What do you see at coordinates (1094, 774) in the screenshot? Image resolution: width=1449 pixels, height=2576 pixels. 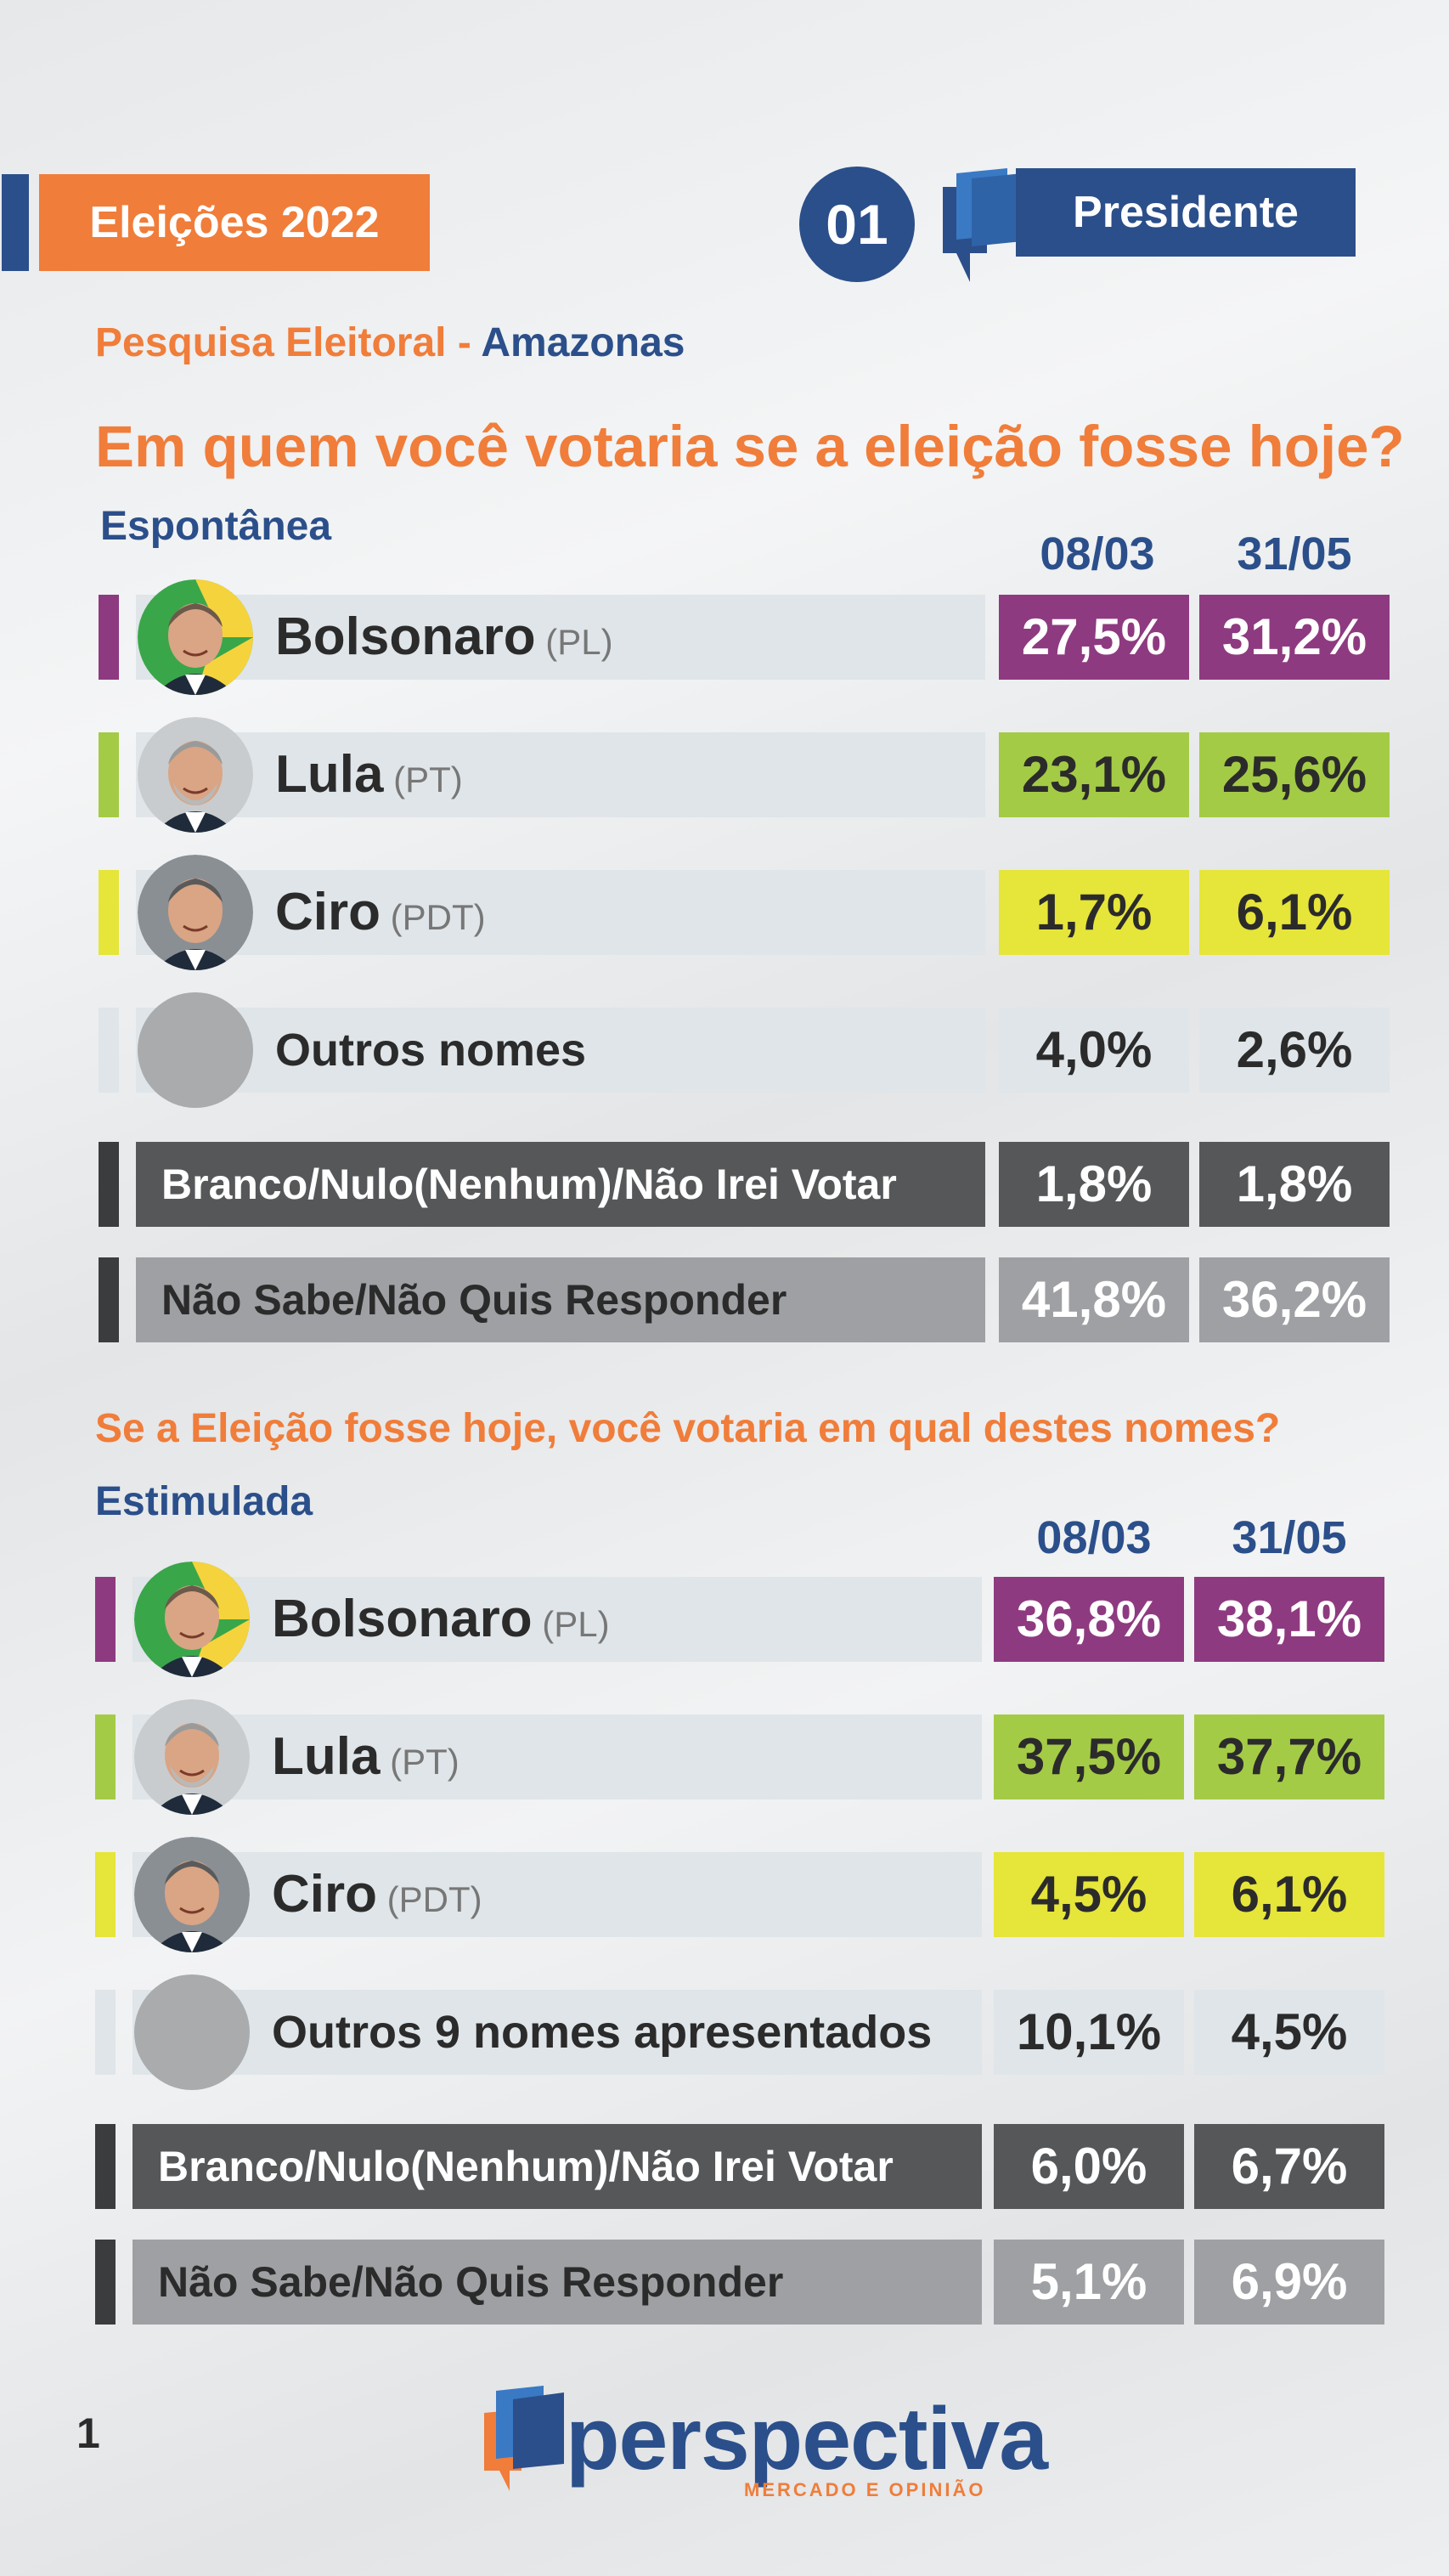 I see `value-cell-08-03: 23,1%` at bounding box center [1094, 774].